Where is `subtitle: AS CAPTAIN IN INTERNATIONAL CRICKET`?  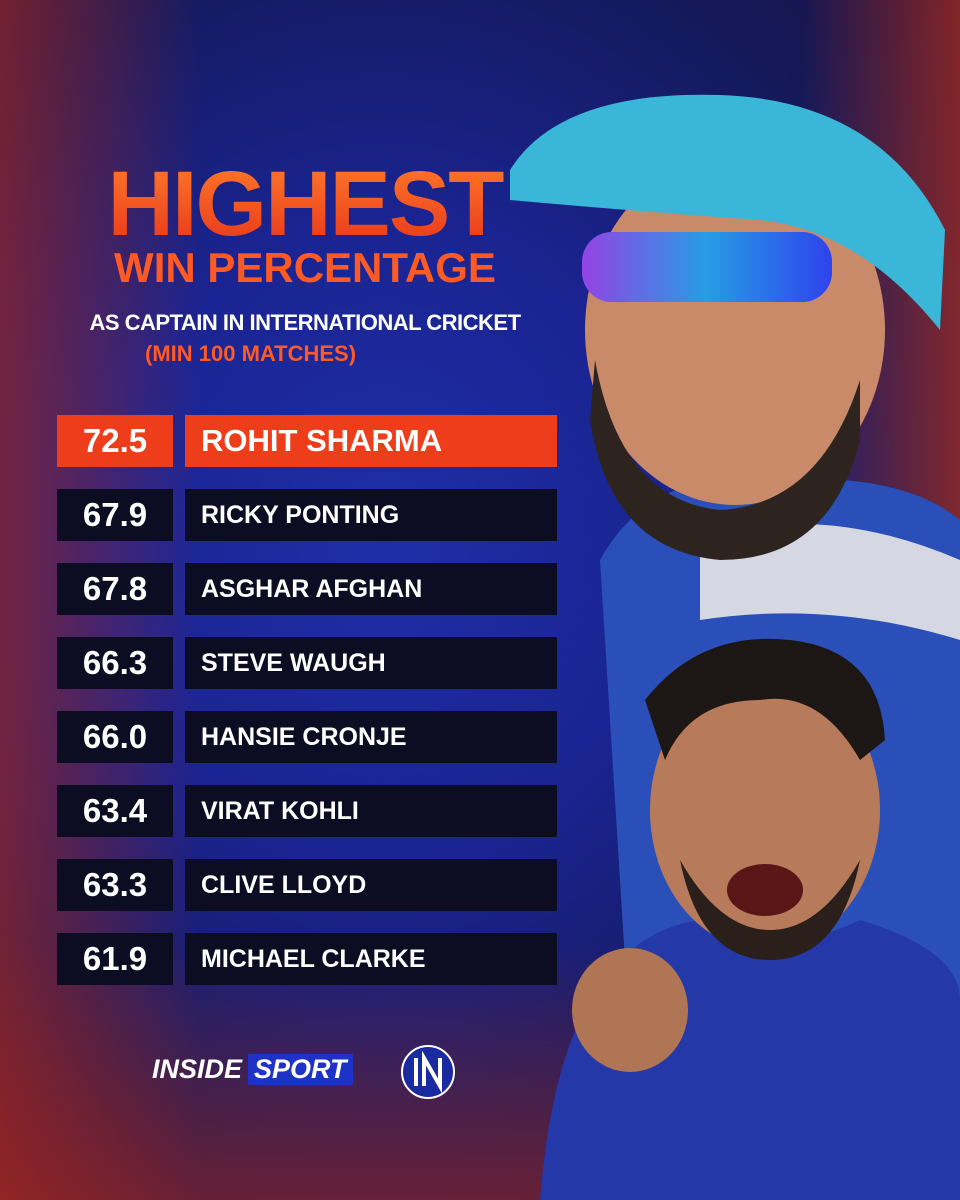 subtitle: AS CAPTAIN IN INTERNATIONAL CRICKET is located at coordinates (305, 322).